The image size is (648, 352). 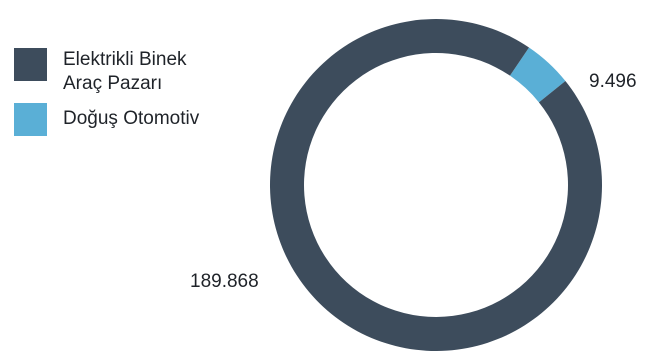 I want to click on data-label-ev-market: 189.868, so click(x=224, y=281).